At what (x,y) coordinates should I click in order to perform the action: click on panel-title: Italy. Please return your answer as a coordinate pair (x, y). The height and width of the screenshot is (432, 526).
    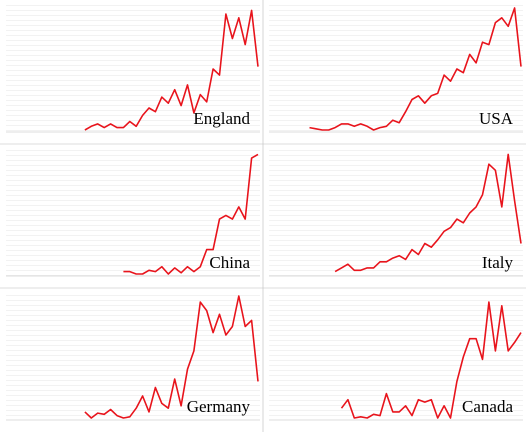
    Looking at the image, I should click on (498, 262).